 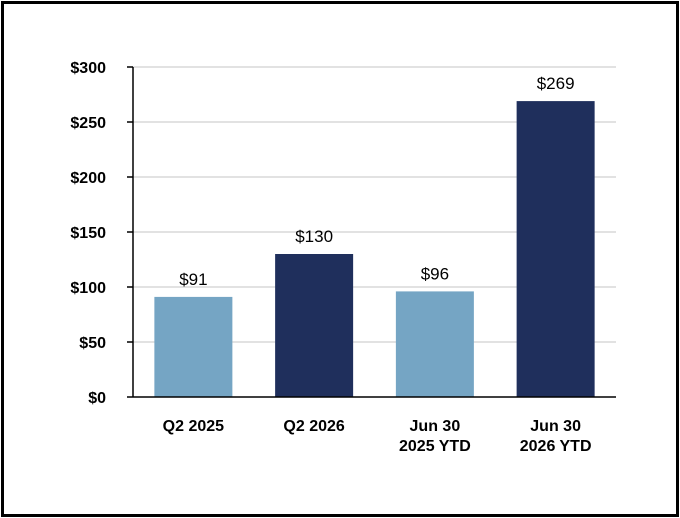 I want to click on data-label: $130, so click(x=314, y=236).